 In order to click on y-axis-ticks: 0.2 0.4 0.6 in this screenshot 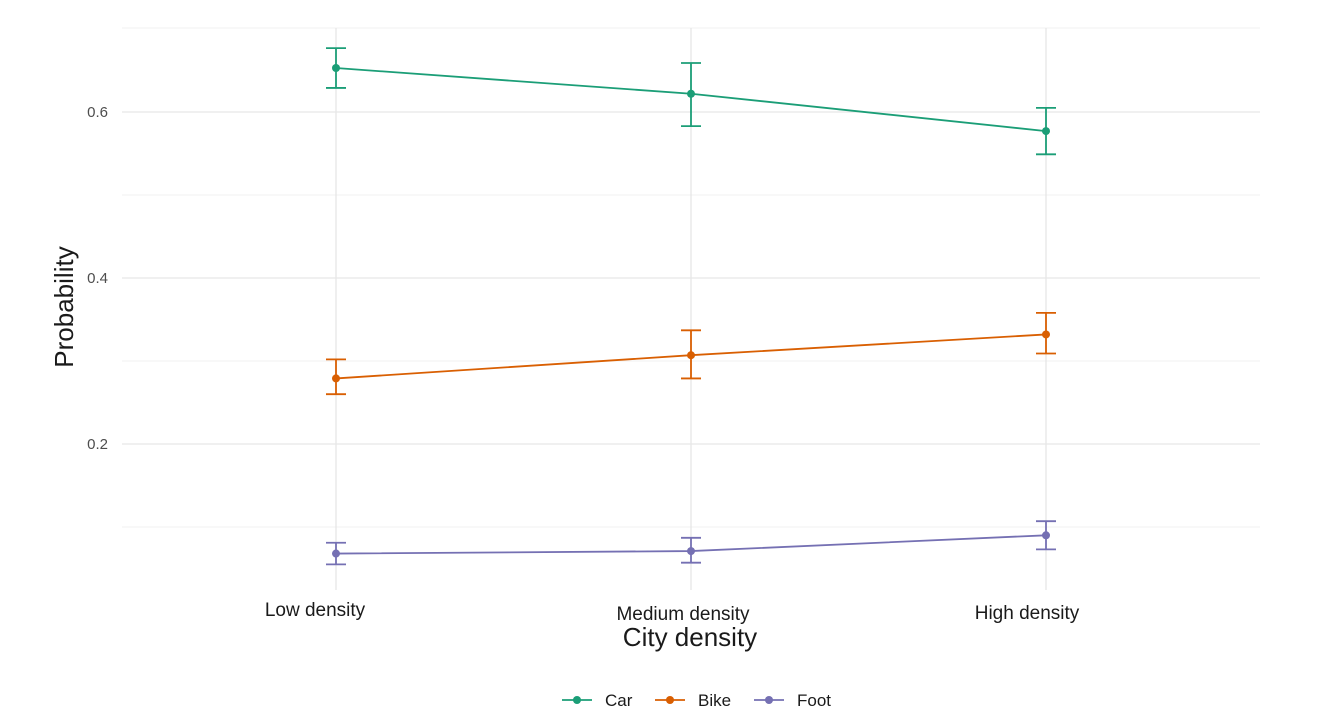, I will do `click(97, 278)`.